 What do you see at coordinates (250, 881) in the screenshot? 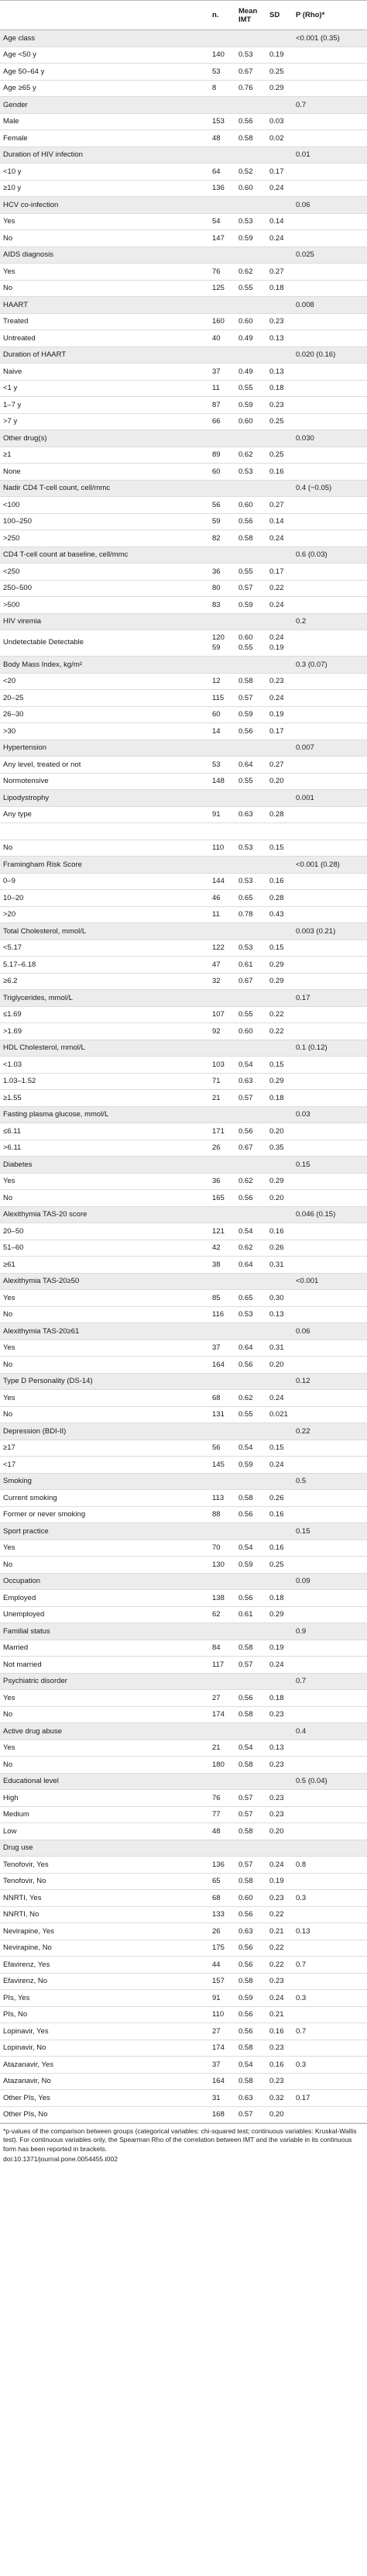
I see `cell-mean-imt: 0.53` at bounding box center [250, 881].